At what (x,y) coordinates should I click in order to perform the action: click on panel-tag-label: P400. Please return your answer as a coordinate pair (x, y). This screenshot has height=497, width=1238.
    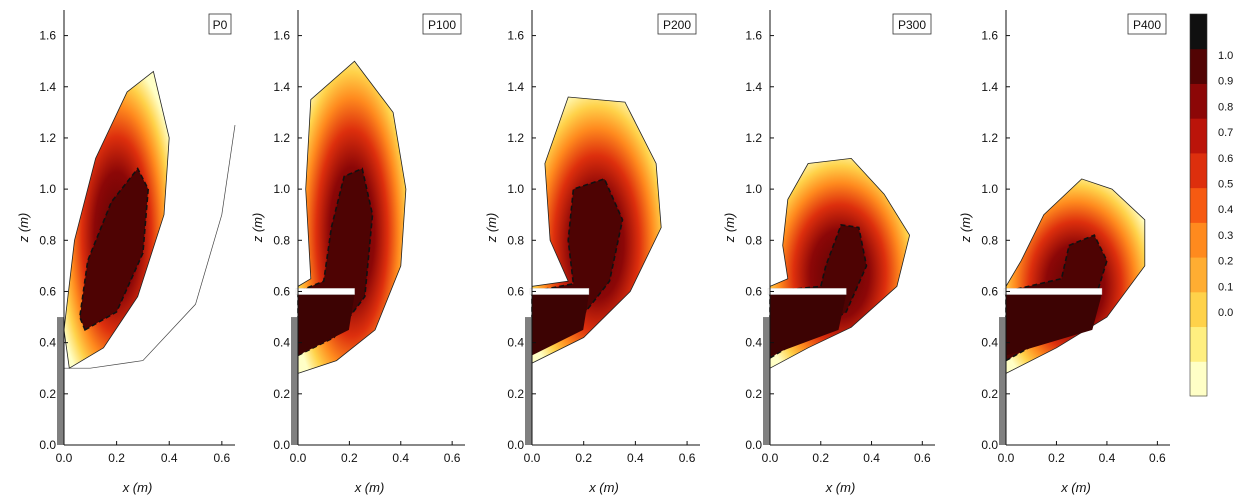
    Looking at the image, I should click on (1147, 25).